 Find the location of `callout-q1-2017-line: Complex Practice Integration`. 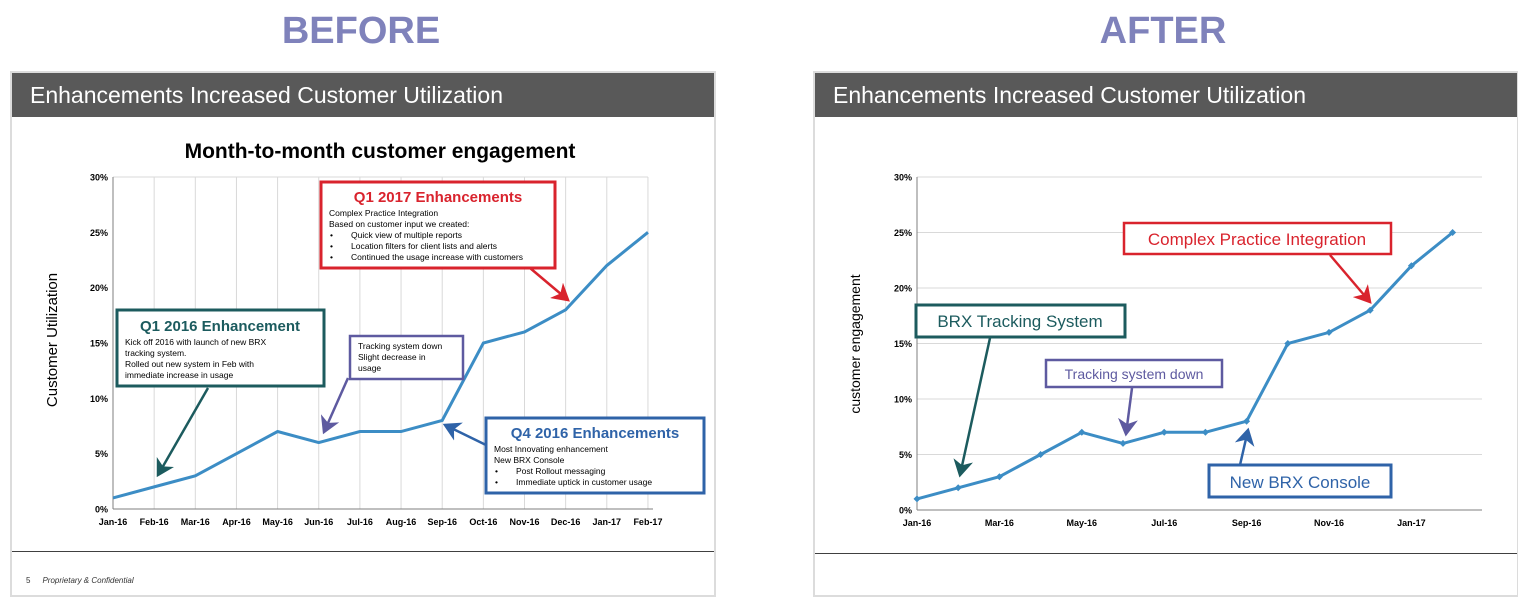

callout-q1-2017-line: Complex Practice Integration is located at coordinates (383, 213).